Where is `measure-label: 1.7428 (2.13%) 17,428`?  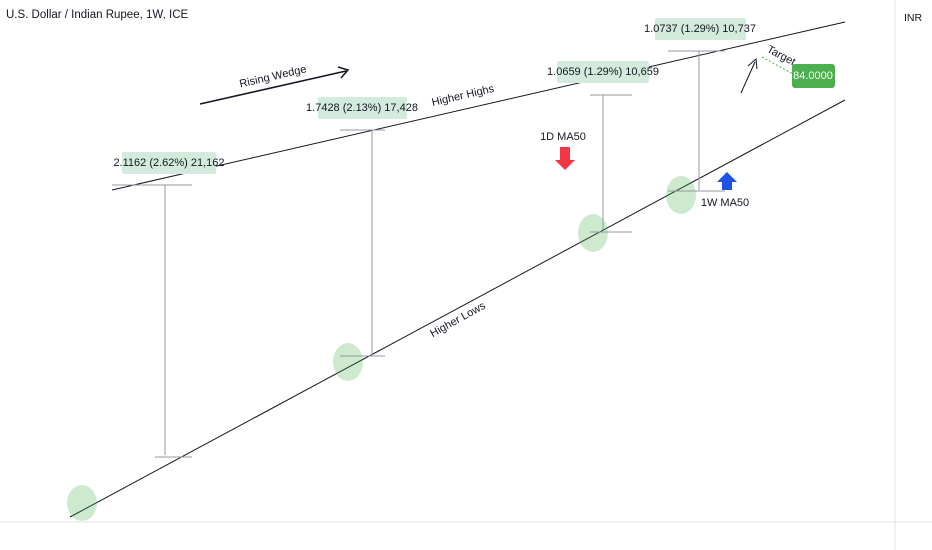
measure-label: 1.7428 (2.13%) 17,428 is located at coordinates (362, 108).